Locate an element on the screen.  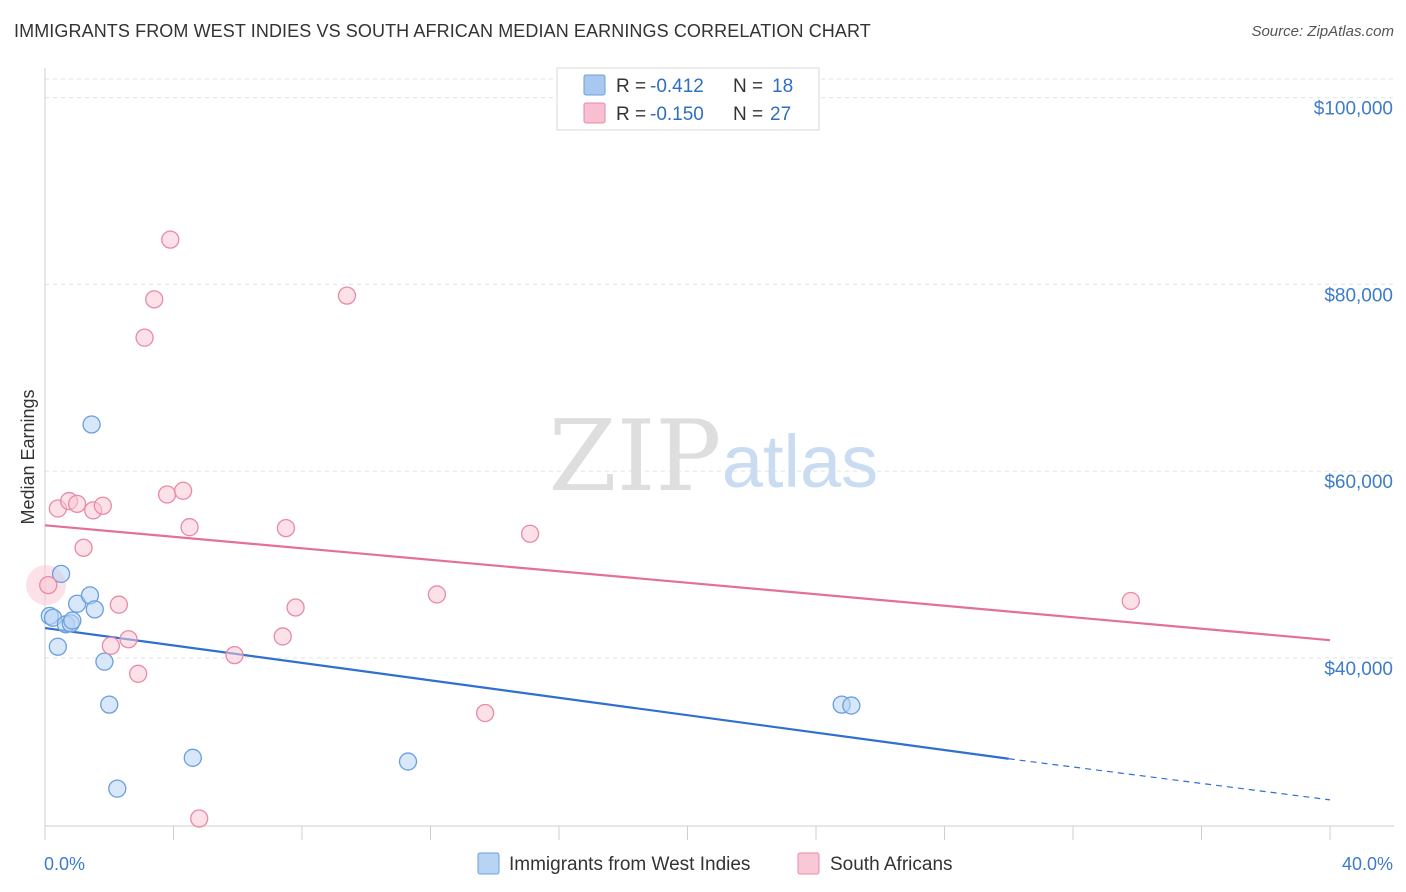
watermark: ZIP atlas is located at coordinates (714, 457).